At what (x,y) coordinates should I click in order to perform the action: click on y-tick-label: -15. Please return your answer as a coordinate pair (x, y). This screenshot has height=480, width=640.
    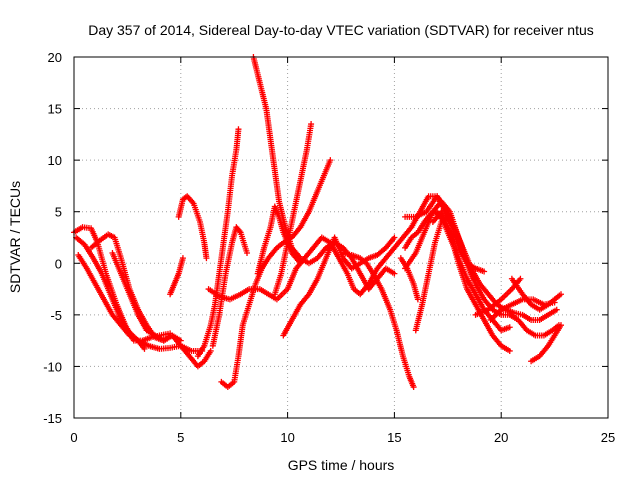
    Looking at the image, I should click on (52, 418).